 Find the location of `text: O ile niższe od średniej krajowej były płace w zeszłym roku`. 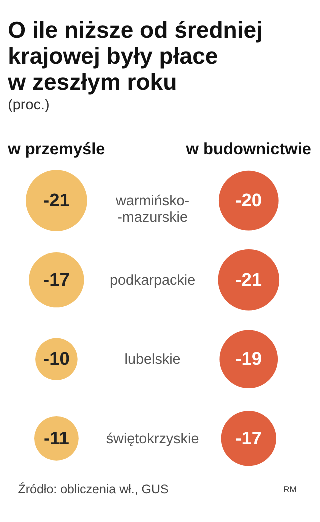

text: O ile niższe od średniej krajowej były płace w zeszłym roku is located at coordinates (135, 56).